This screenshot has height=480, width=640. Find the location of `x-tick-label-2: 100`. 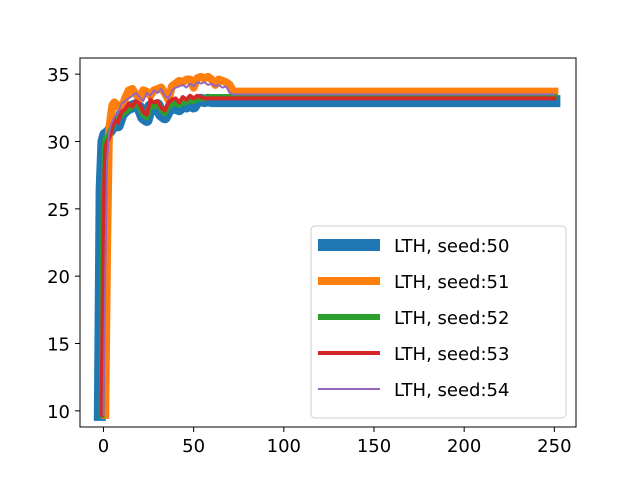

x-tick-label-2: 100 is located at coordinates (284, 446).